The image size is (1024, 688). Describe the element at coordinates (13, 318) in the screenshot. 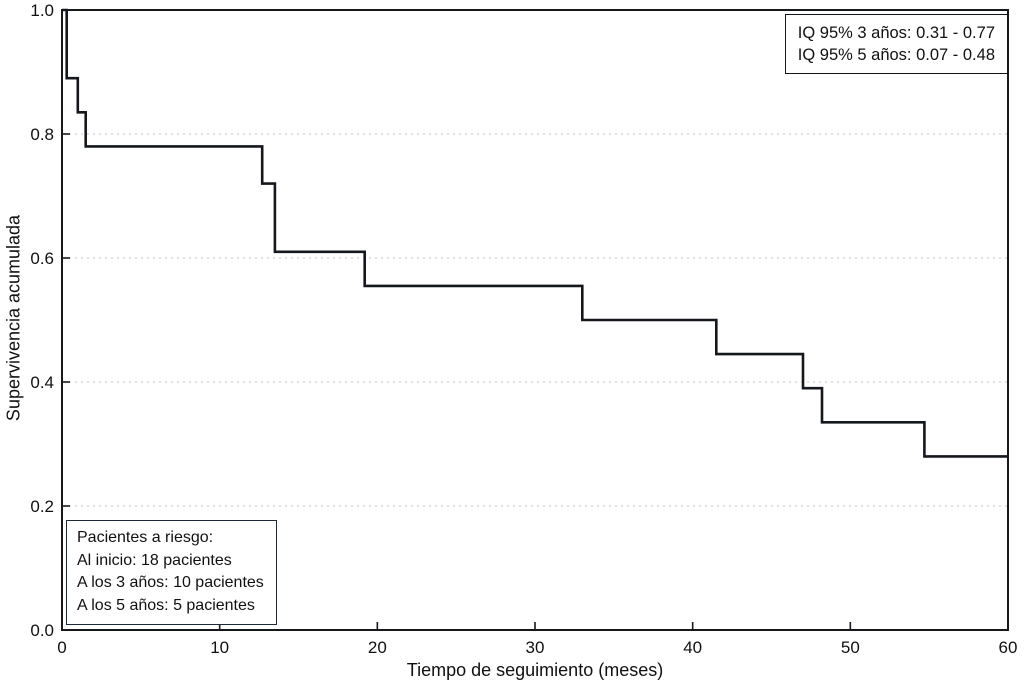

I see `y-axis-title: Supervivencia acumulada` at that location.